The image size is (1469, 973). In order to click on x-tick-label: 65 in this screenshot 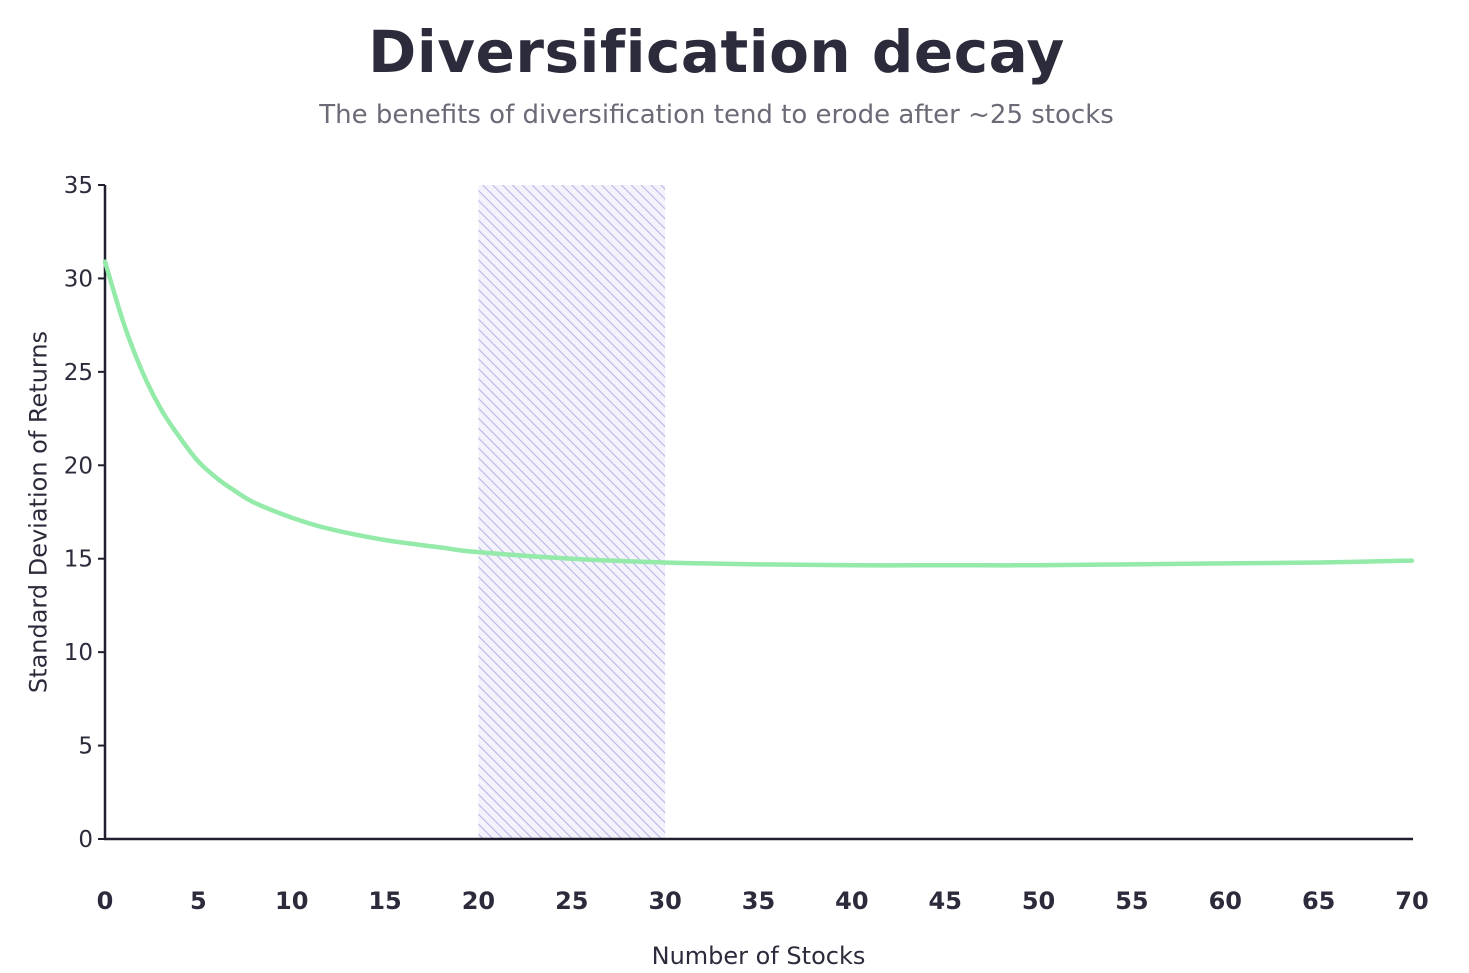, I will do `click(1318, 901)`.